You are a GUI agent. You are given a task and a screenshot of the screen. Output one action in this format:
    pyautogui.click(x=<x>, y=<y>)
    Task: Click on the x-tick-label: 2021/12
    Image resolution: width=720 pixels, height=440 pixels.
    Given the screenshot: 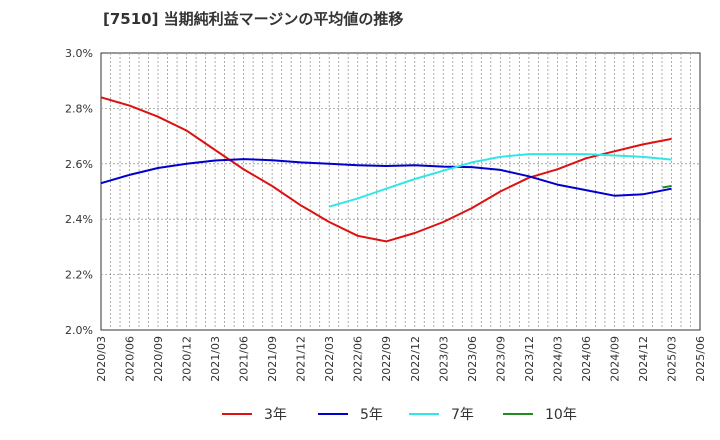 What is the action you would take?
    pyautogui.click(x=301, y=359)
    